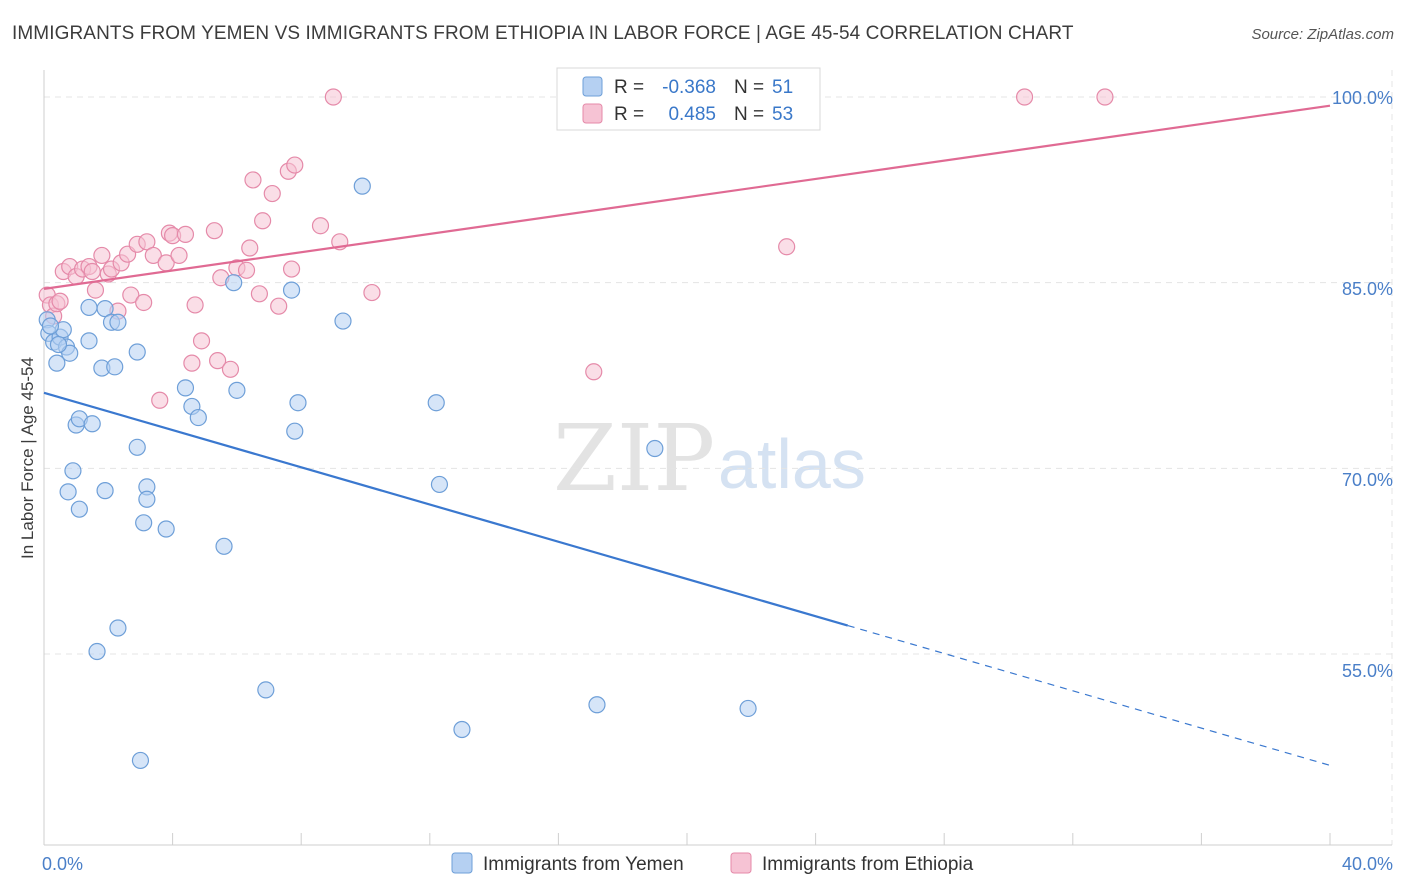 This screenshot has height=892, width=1406. What do you see at coordinates (1367, 480) in the screenshot?
I see `y-tick-label: 70.0%` at bounding box center [1367, 480].